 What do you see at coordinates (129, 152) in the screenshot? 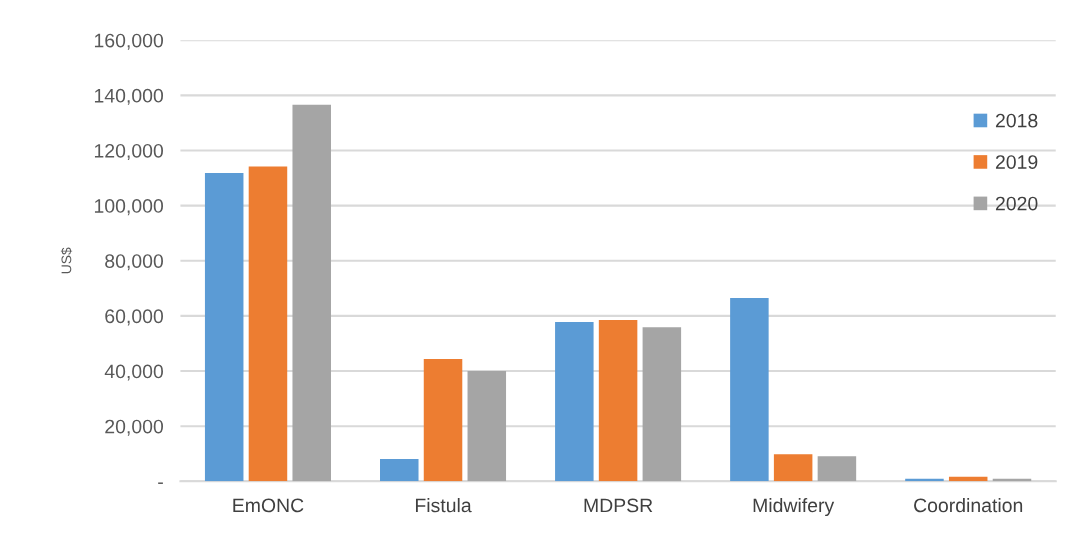
I see `y-tick-label: 120,000` at bounding box center [129, 152].